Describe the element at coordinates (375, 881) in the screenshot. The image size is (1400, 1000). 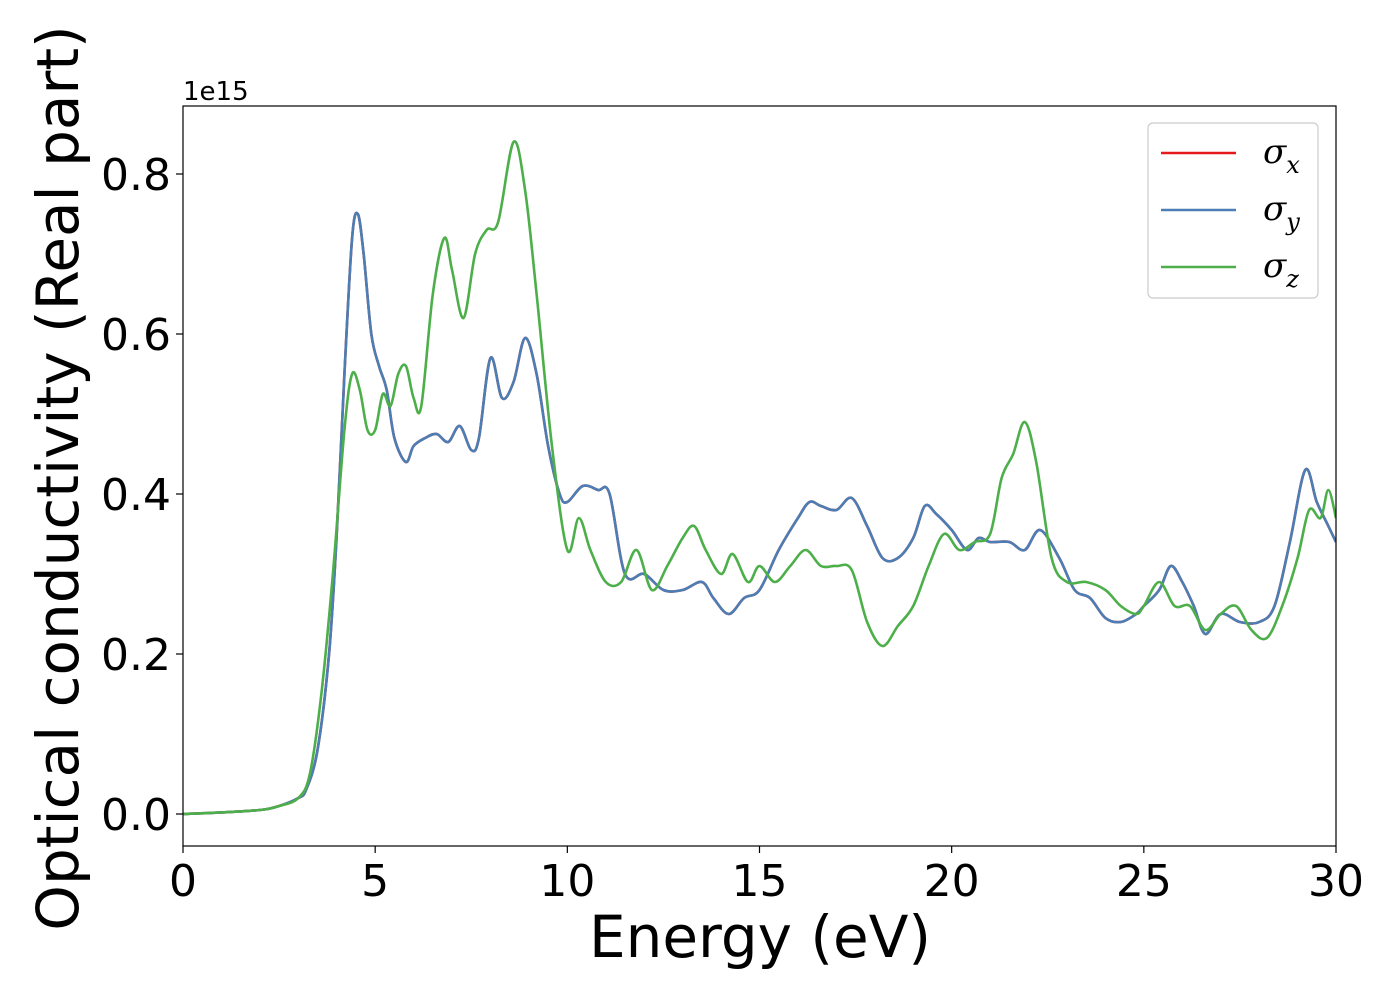
I see `x-tick-label: 5` at that location.